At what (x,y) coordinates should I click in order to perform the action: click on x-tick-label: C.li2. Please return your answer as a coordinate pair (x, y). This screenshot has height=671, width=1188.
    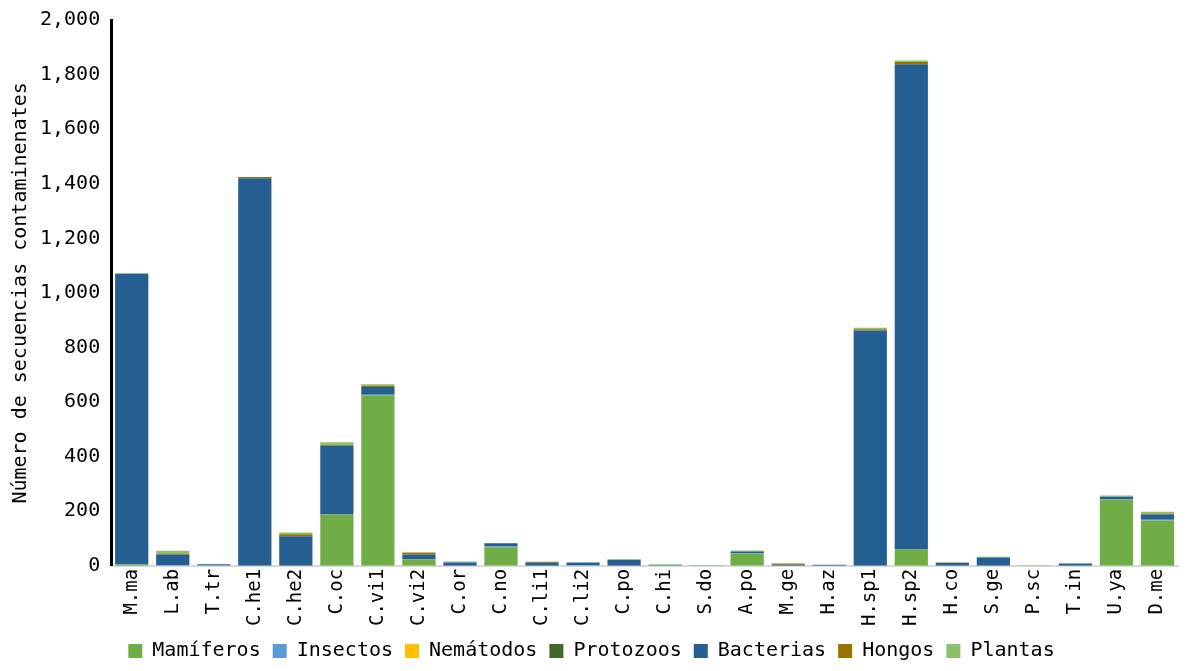
    Looking at the image, I should click on (580, 597).